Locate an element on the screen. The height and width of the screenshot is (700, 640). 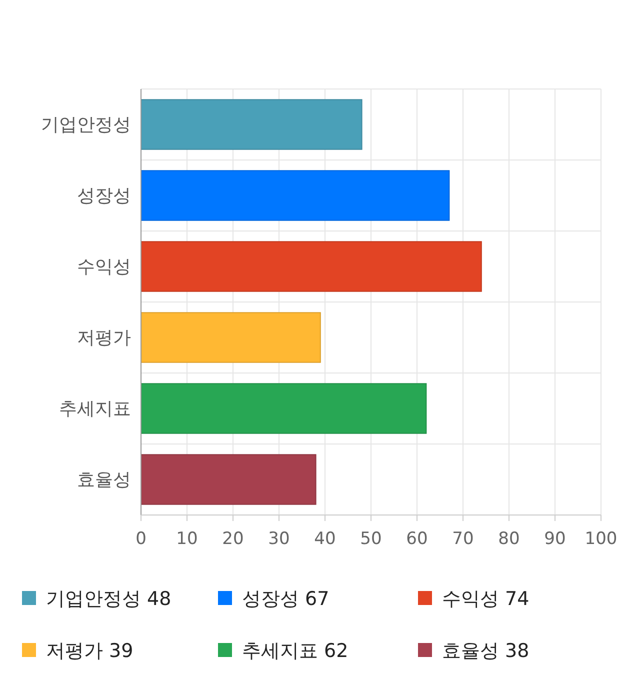
x-tick-label: 60 is located at coordinates (417, 539).